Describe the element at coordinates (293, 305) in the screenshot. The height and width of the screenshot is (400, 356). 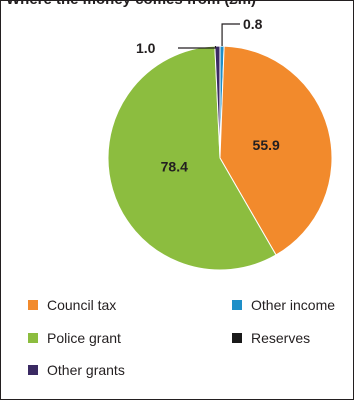
I see `legend-label-other-income: Other income` at that location.